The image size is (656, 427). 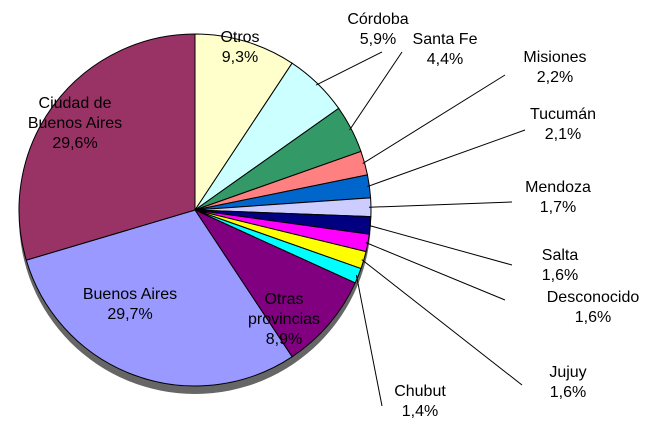 What do you see at coordinates (563, 134) in the screenshot?
I see `value-label: 2,1%` at bounding box center [563, 134].